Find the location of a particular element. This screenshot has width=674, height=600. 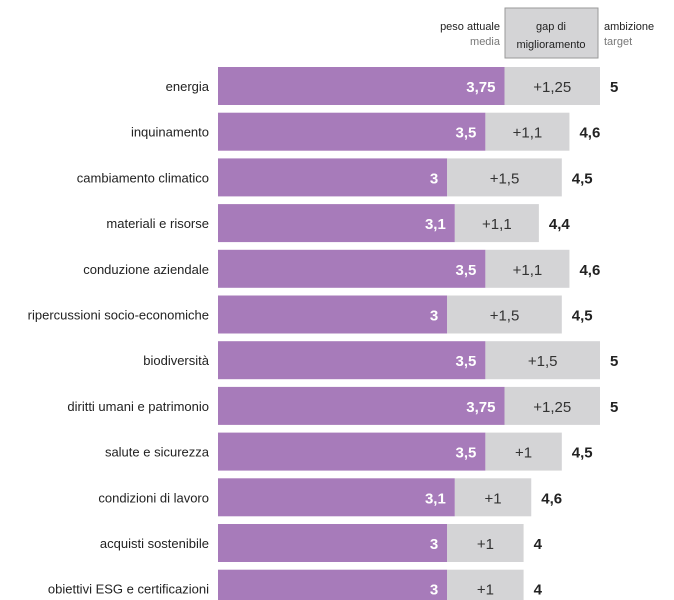

gap-header-line2: miglioramento is located at coordinates (550, 45).